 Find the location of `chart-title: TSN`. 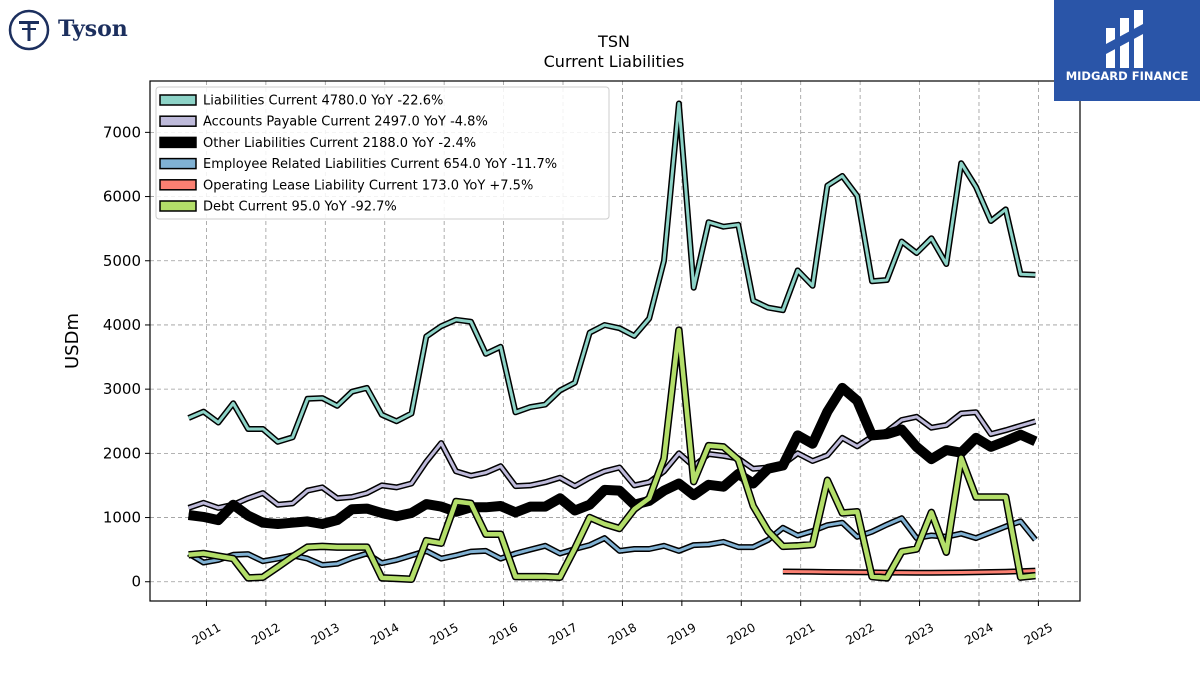

chart-title: TSN is located at coordinates (613, 41).